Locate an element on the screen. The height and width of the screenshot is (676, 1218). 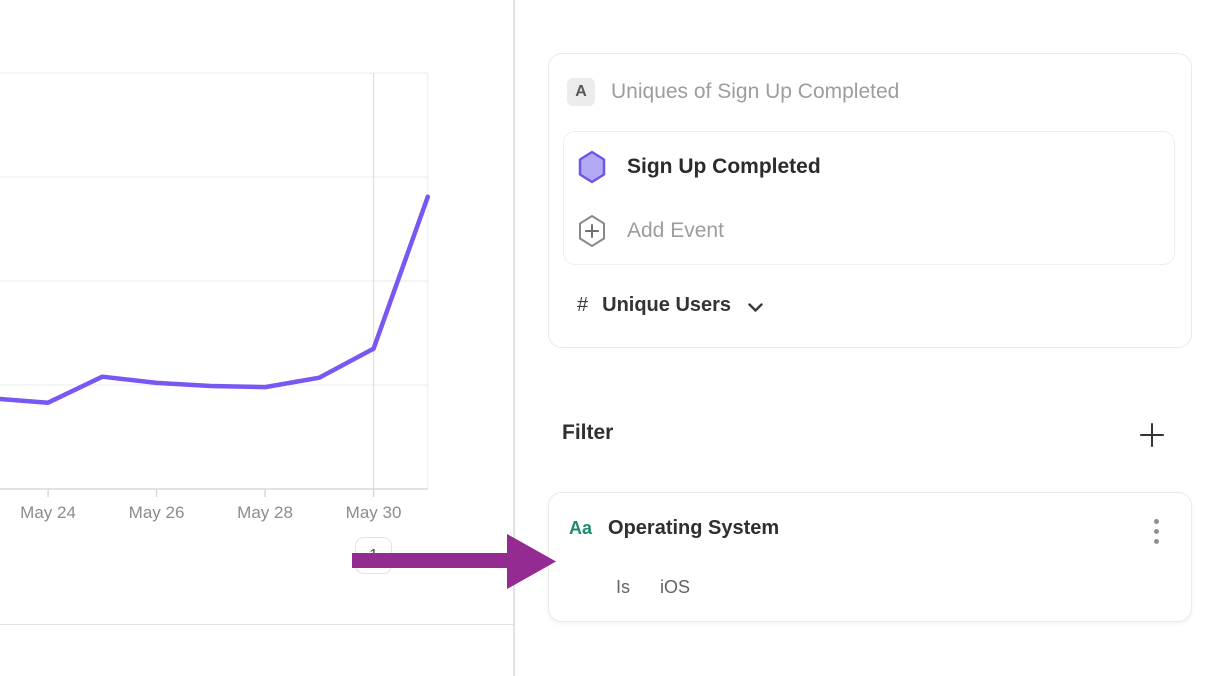
x-axis: May 24 May 26 May 28 May 30 is located at coordinates (256, 515).